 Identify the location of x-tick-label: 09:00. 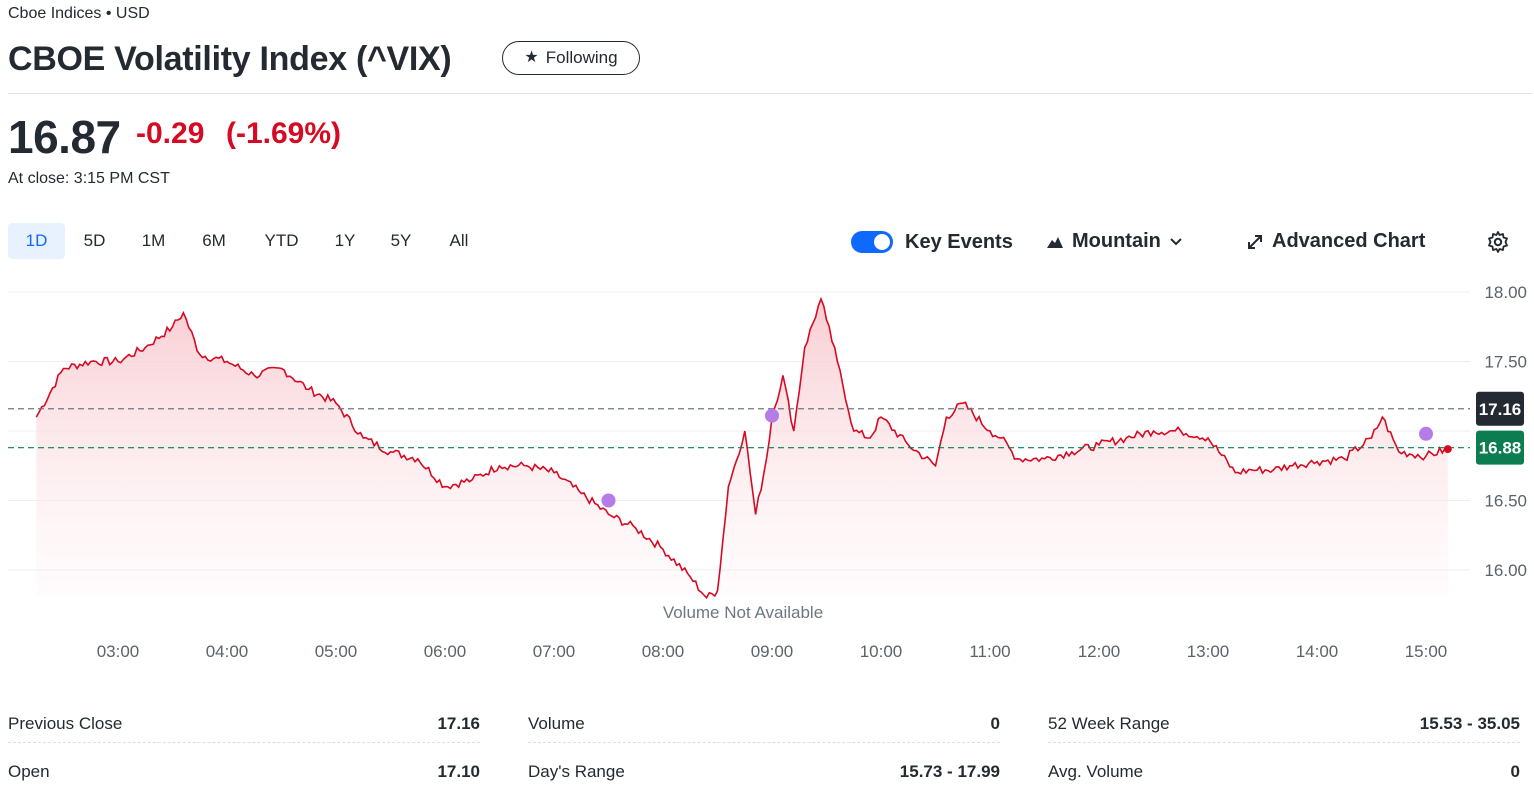
(772, 651).